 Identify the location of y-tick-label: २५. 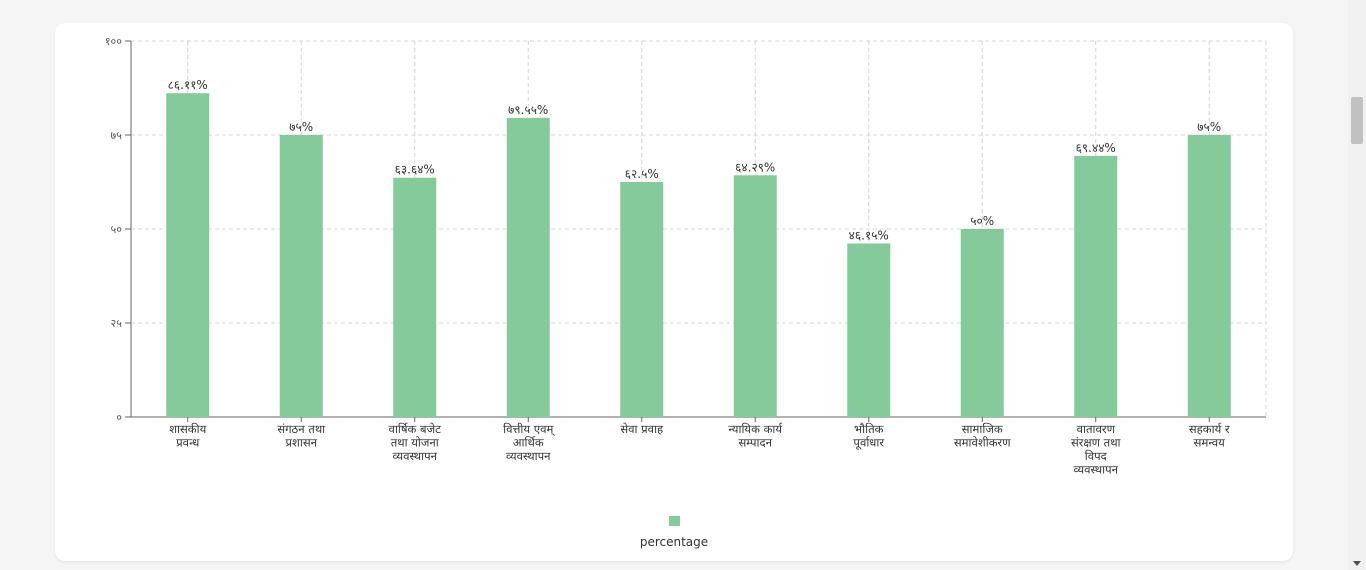
(117, 323).